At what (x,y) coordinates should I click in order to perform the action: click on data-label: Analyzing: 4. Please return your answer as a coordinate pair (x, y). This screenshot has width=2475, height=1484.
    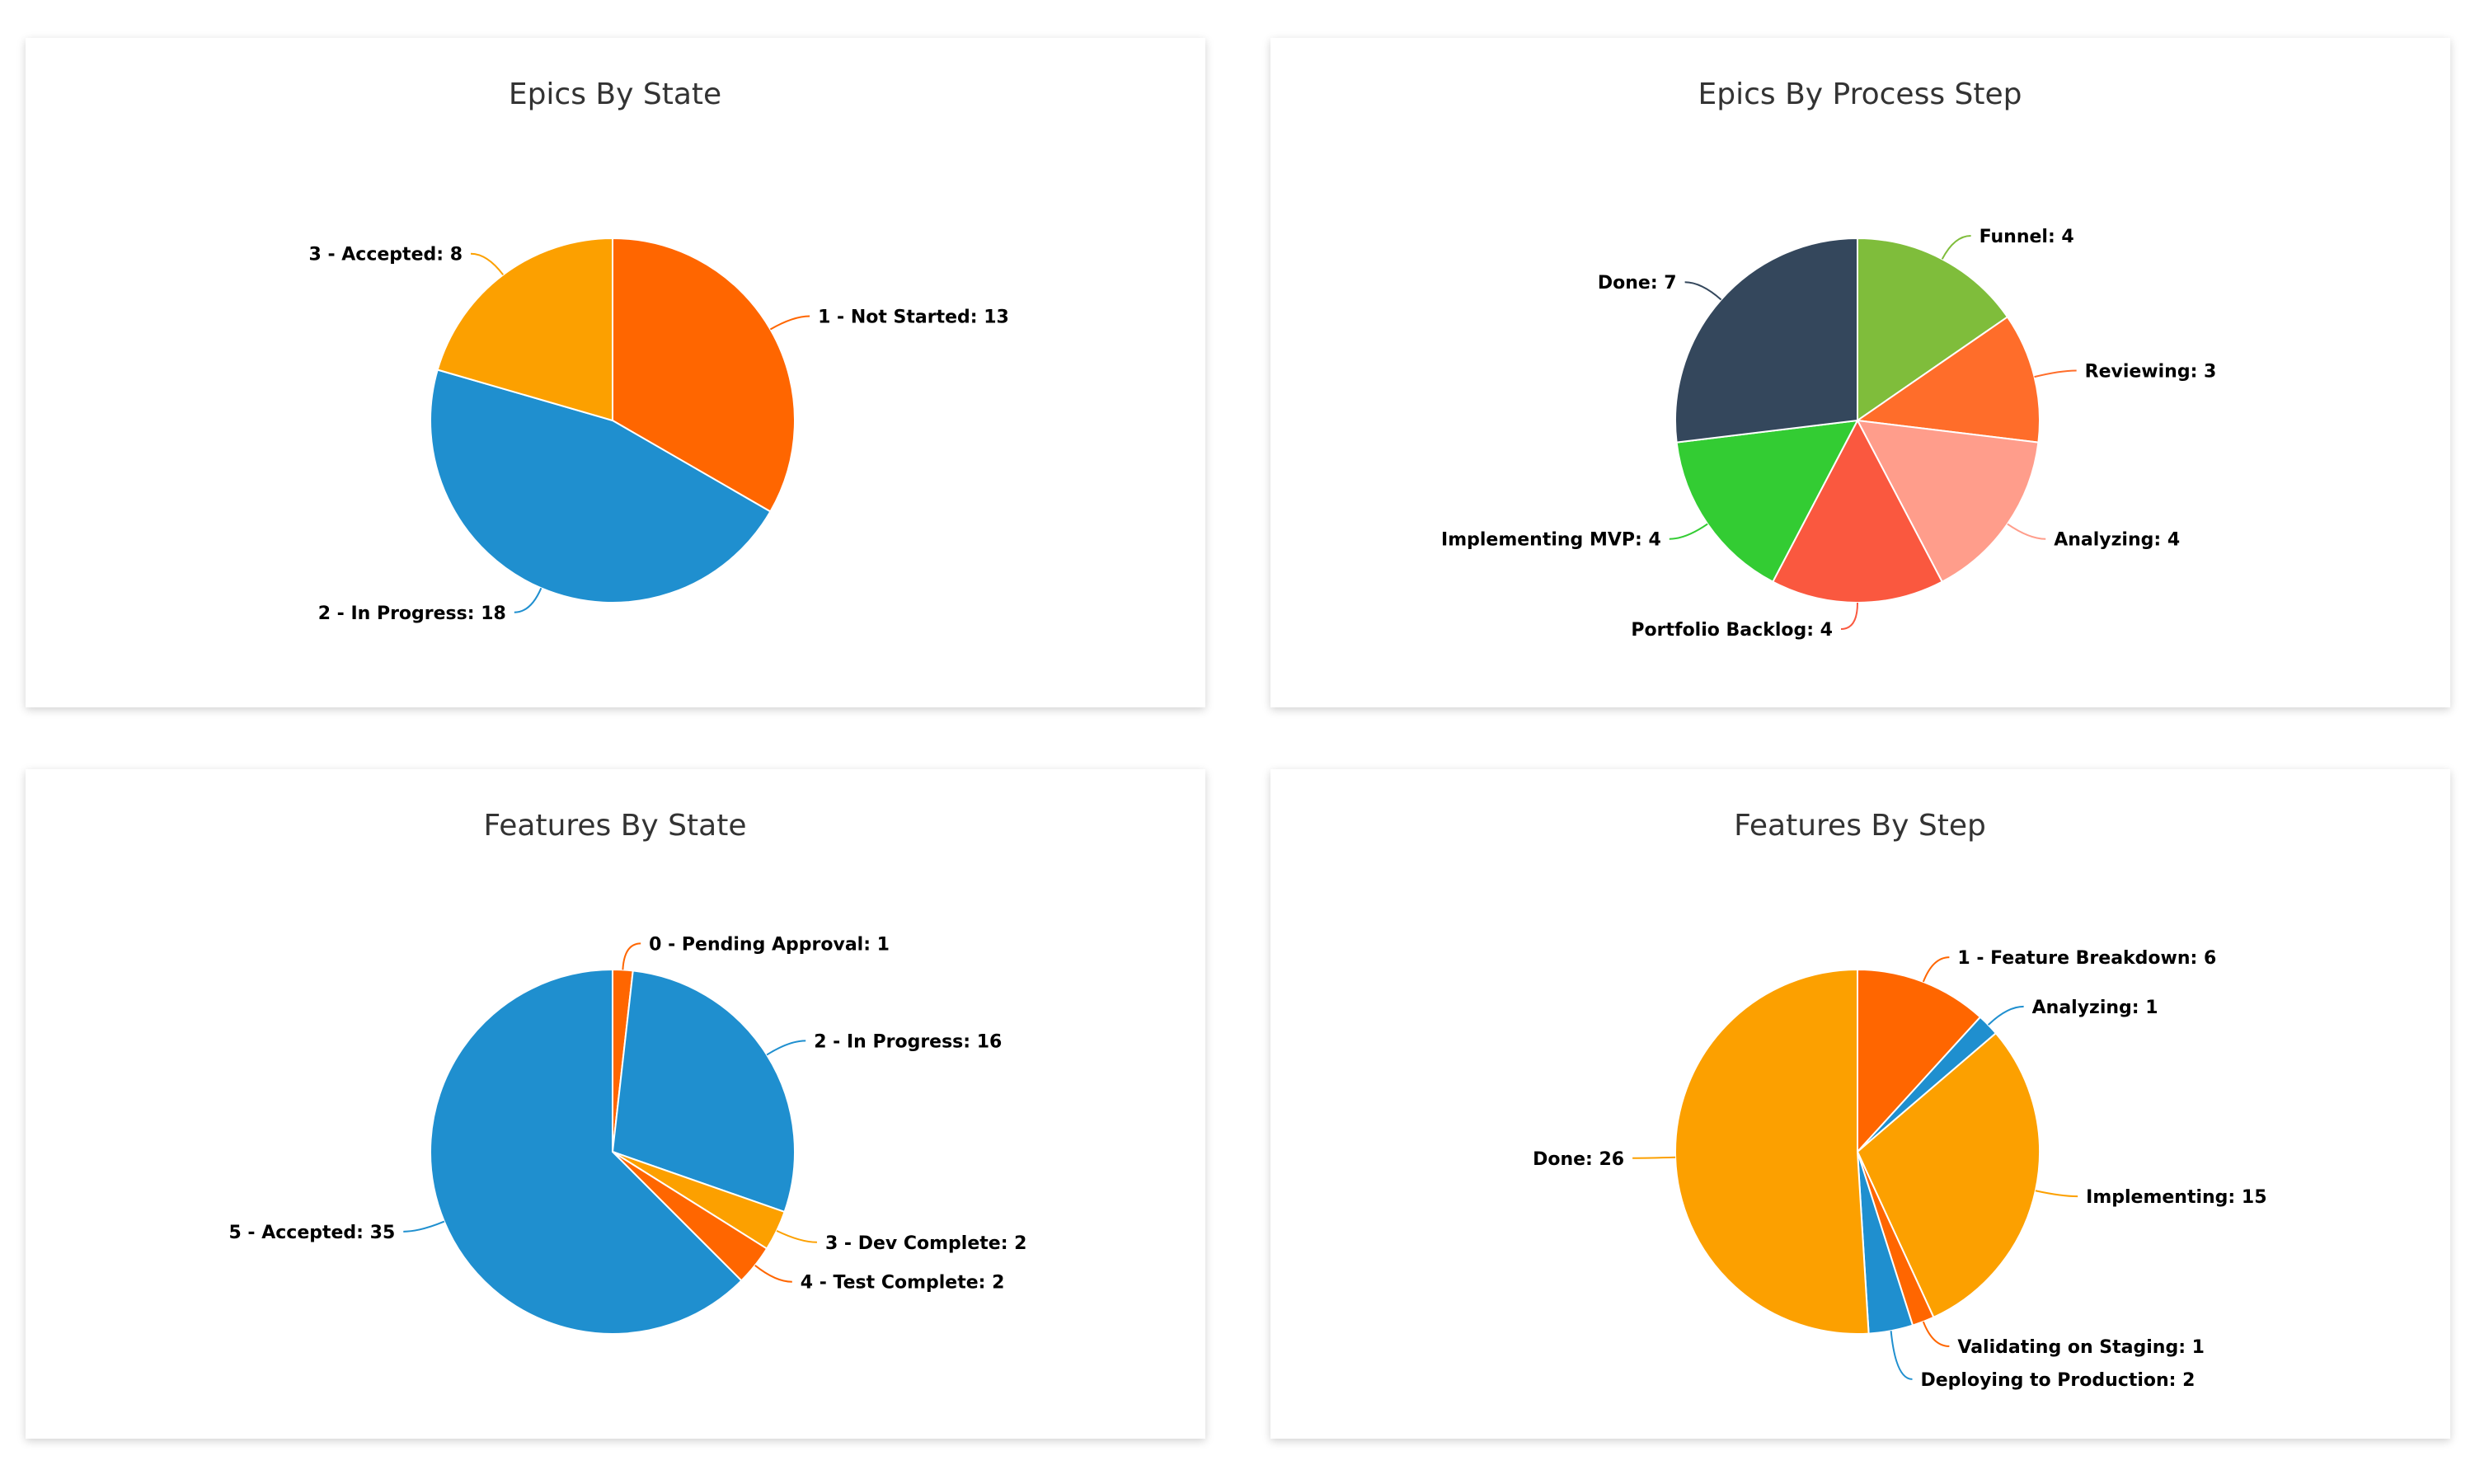
    Looking at the image, I should click on (2117, 540).